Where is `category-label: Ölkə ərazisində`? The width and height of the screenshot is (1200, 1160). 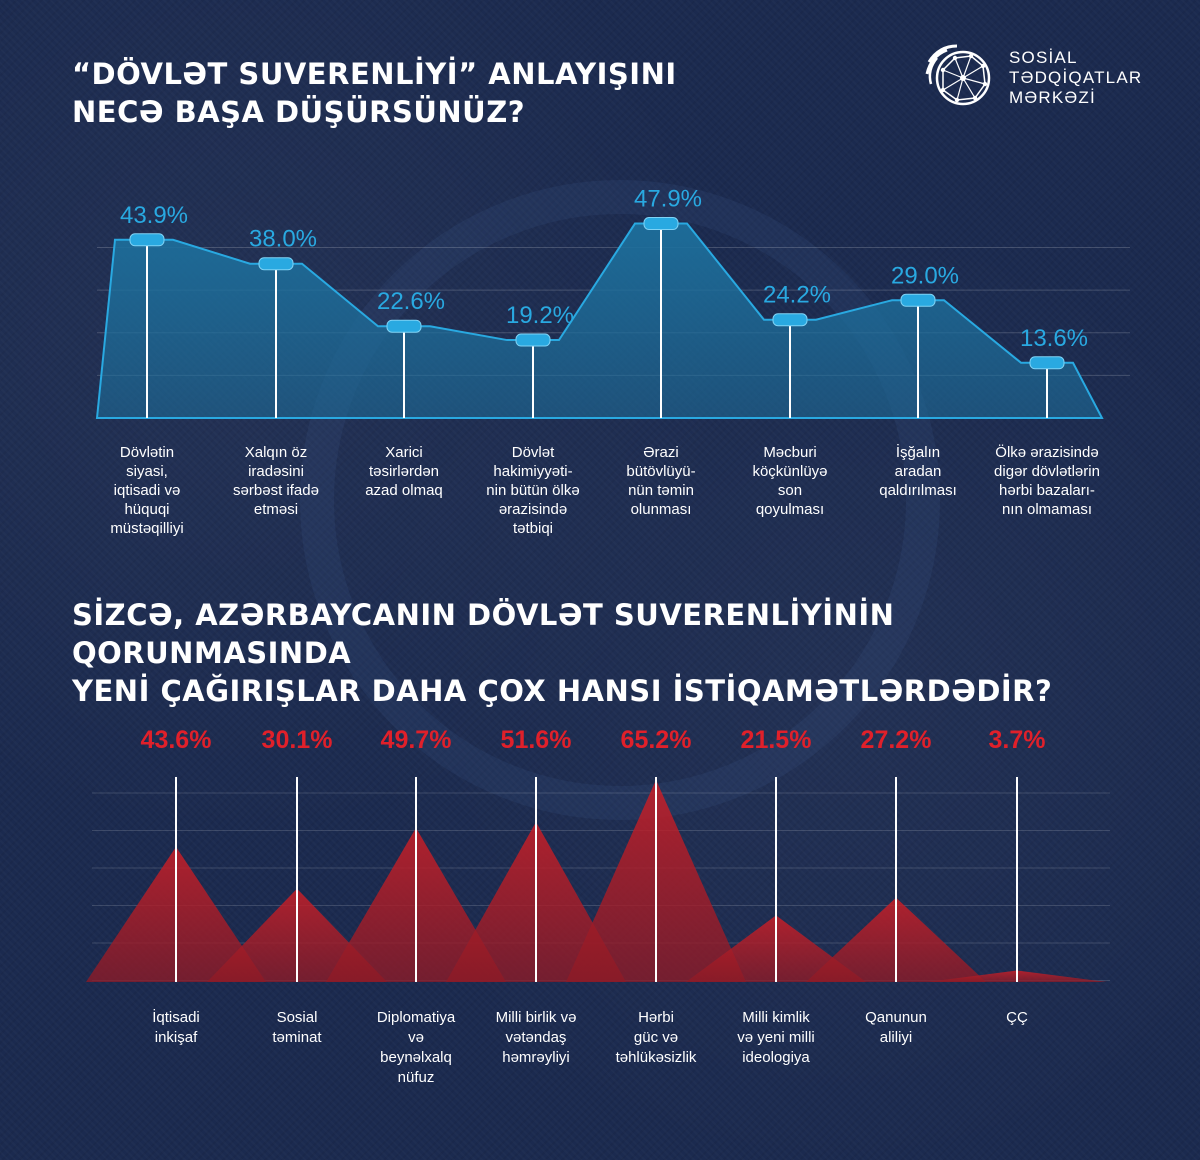
category-label: Ölkə ərazisində is located at coordinates (1046, 452).